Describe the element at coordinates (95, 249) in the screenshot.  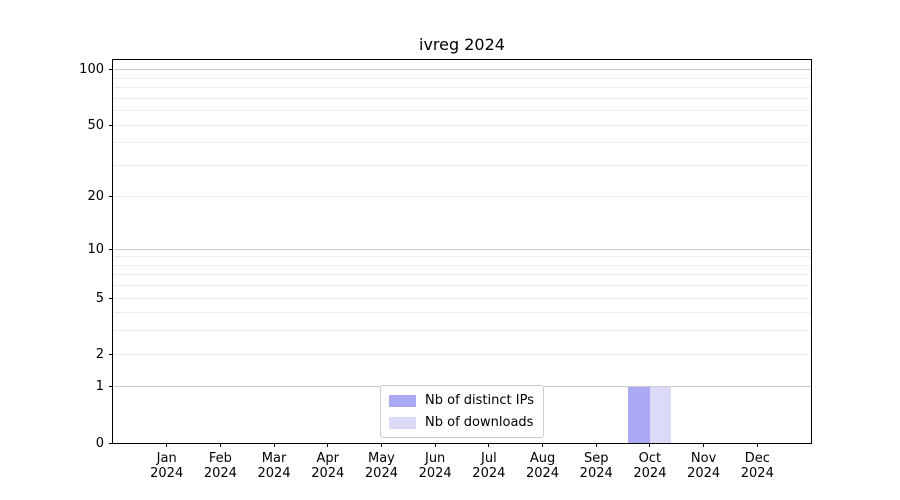
I see `y-tick-label: 10` at that location.